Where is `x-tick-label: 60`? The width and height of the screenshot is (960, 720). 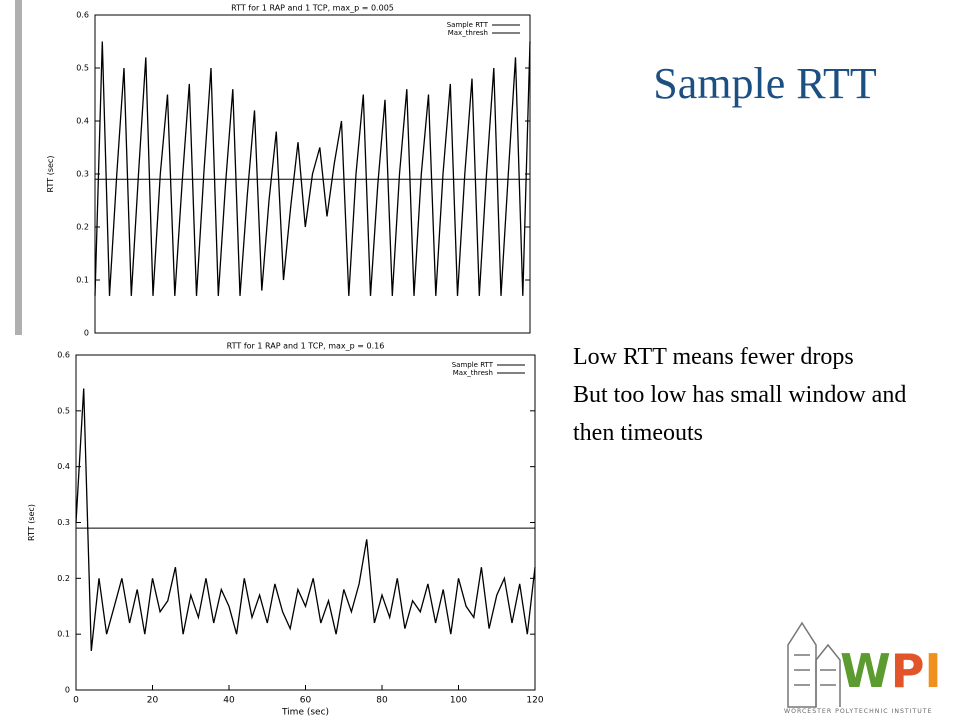
x-tick-label: 60 is located at coordinates (306, 701).